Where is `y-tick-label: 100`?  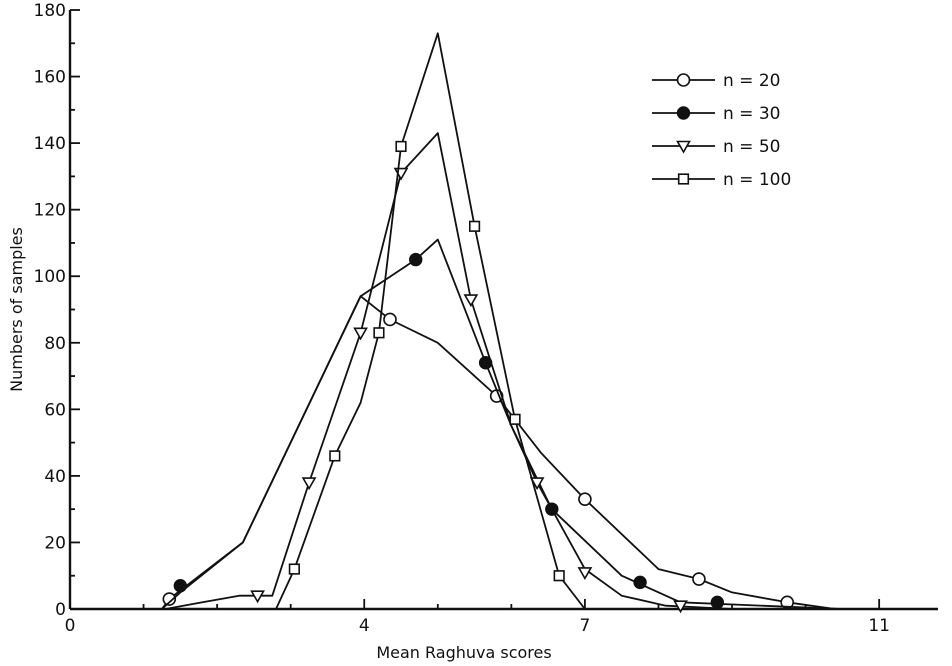
y-tick-label: 100 is located at coordinates (50, 277).